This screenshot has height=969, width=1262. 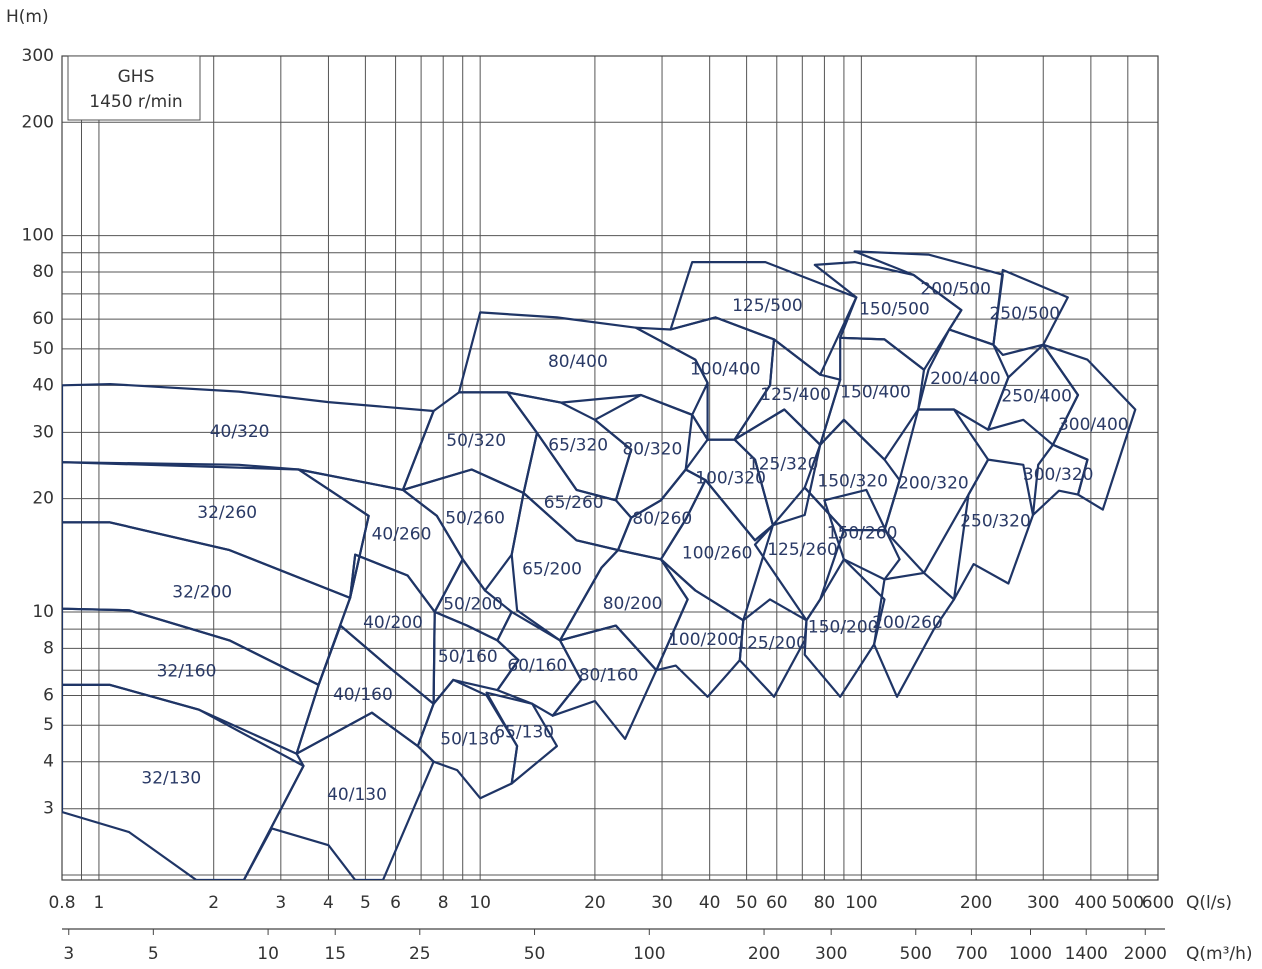 I want to click on region-label: 60/160, so click(x=537, y=666).